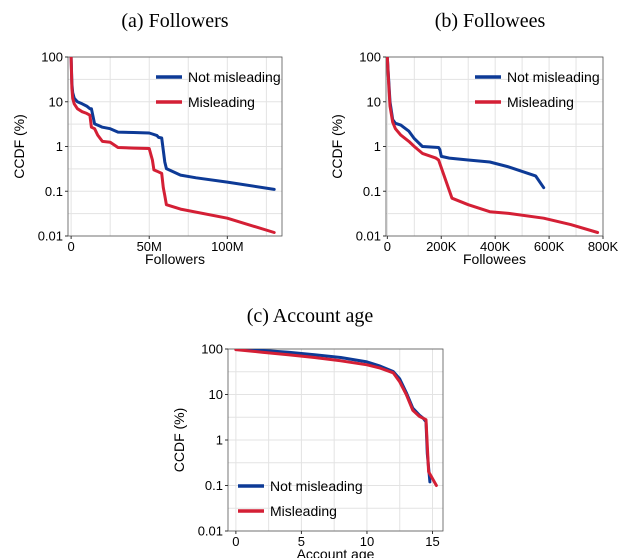  Describe the element at coordinates (174, 21) in the screenshot. I see `panel-title: (a) Followers` at that location.